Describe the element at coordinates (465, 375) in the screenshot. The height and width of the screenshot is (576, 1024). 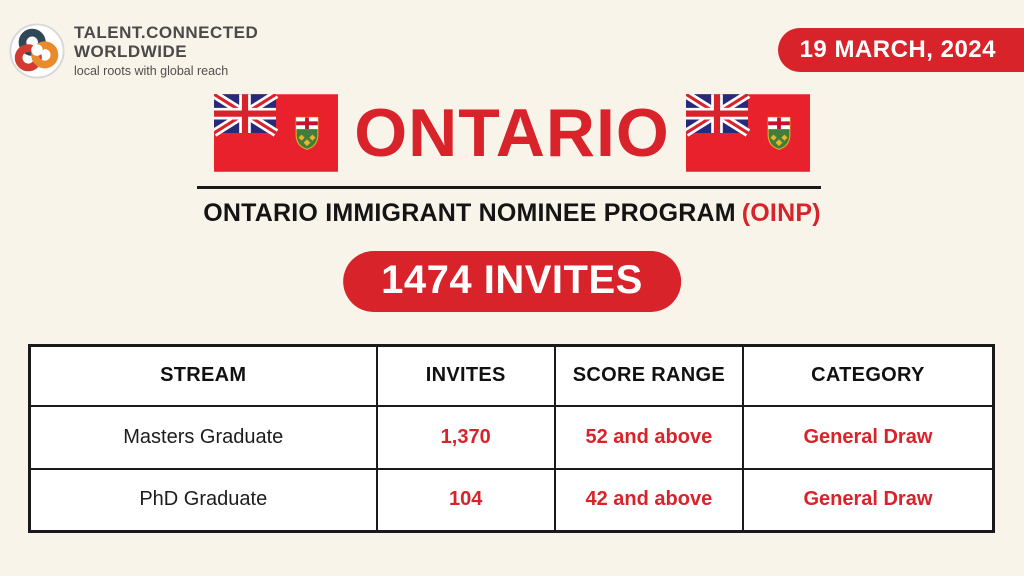
I see `column-header-invites: INVITES` at that location.